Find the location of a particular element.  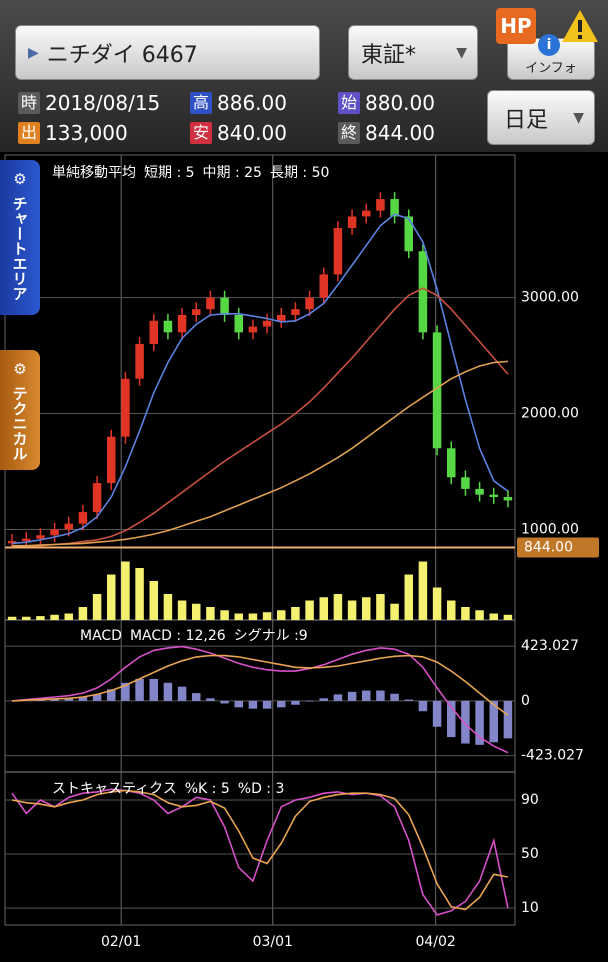

quote-value: 840.00 is located at coordinates (252, 133).